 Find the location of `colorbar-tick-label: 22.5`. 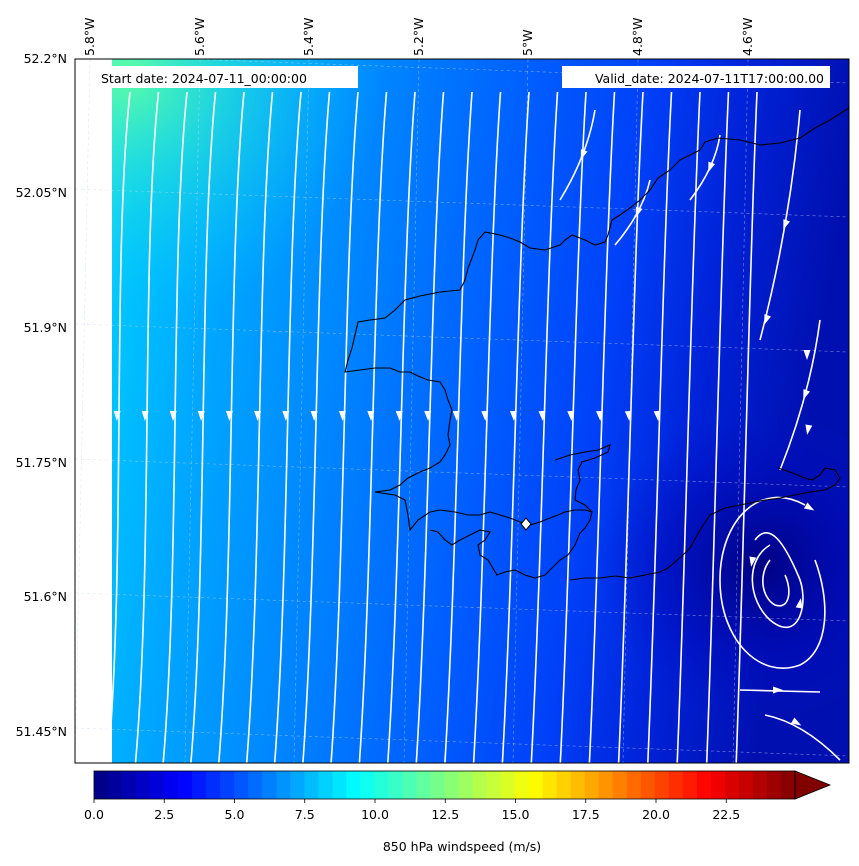

colorbar-tick-label: 22.5 is located at coordinates (726, 814).